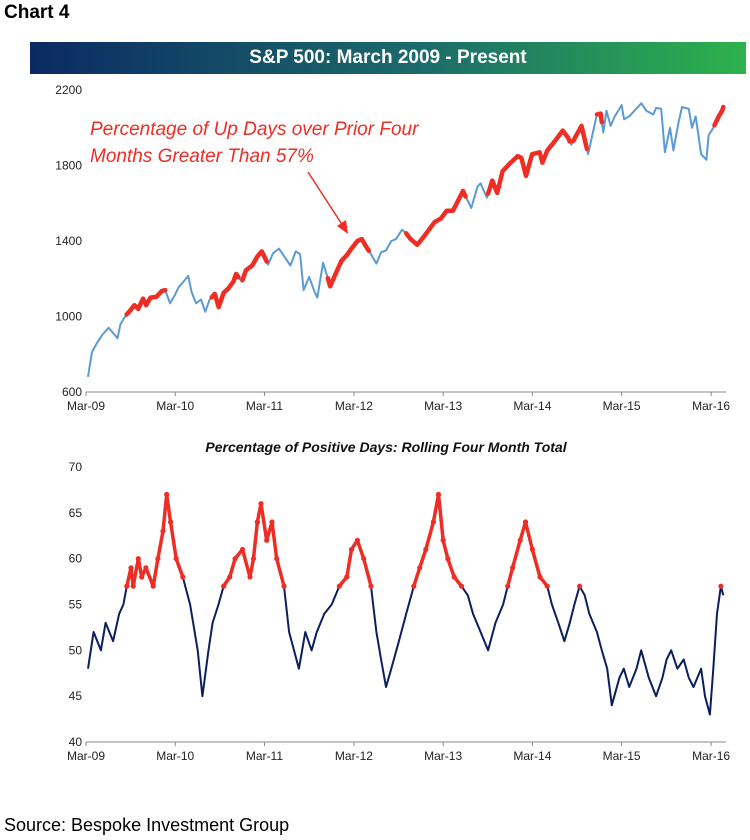 The image size is (750, 840). Describe the element at coordinates (68, 166) in the screenshot. I see `sp500-y-tick-3: 1800` at that location.